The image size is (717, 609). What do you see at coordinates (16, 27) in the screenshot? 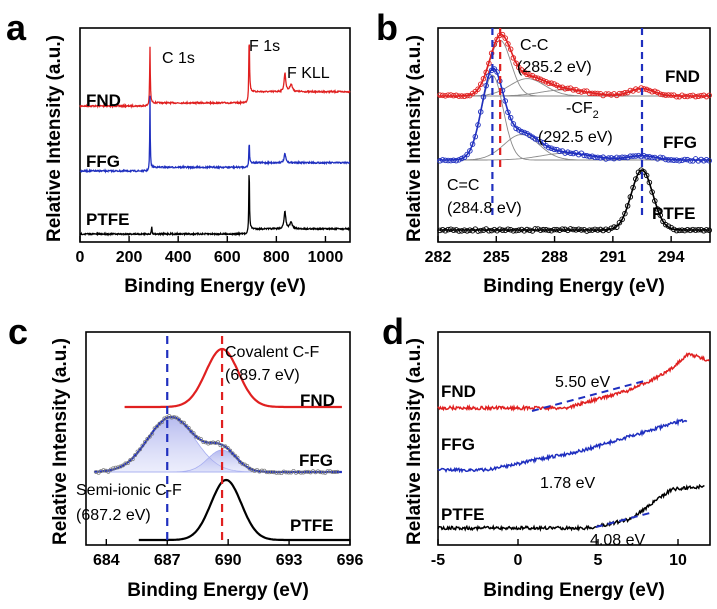
I see `panel-label-a: a` at bounding box center [16, 27].